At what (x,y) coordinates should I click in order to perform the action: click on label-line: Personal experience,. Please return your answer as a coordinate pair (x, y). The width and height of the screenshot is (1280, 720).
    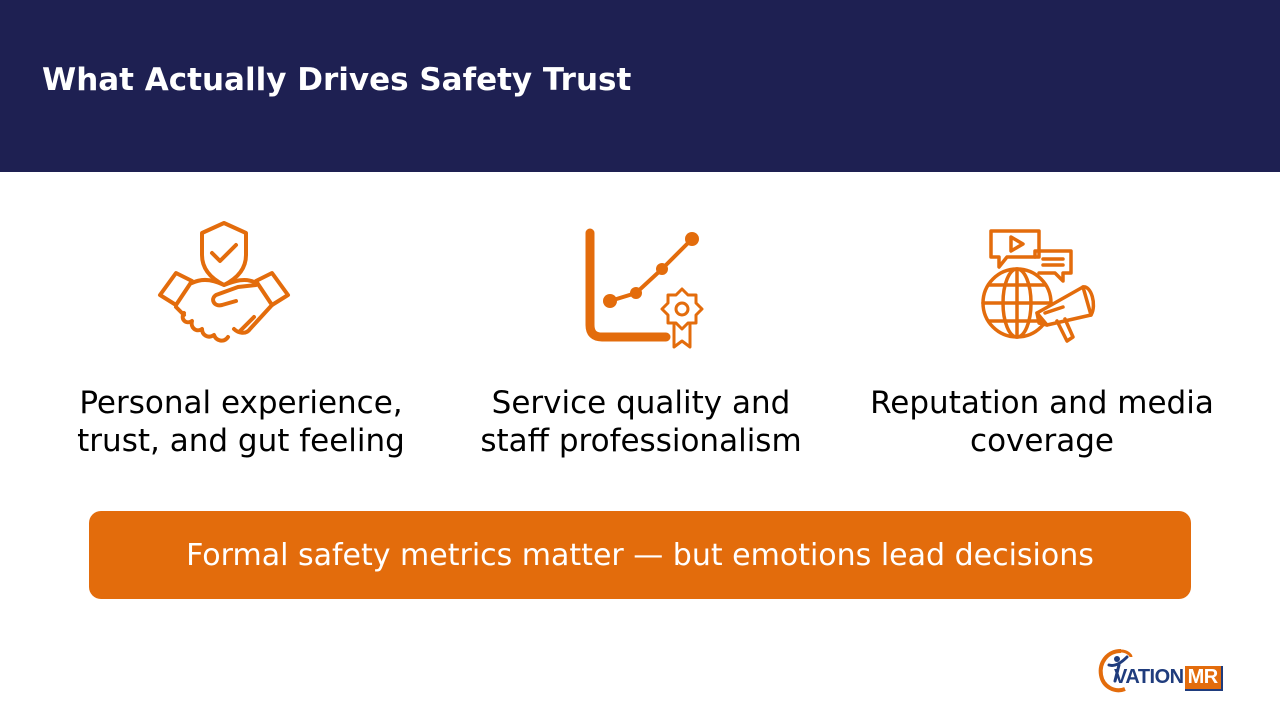
    Looking at the image, I should click on (241, 403).